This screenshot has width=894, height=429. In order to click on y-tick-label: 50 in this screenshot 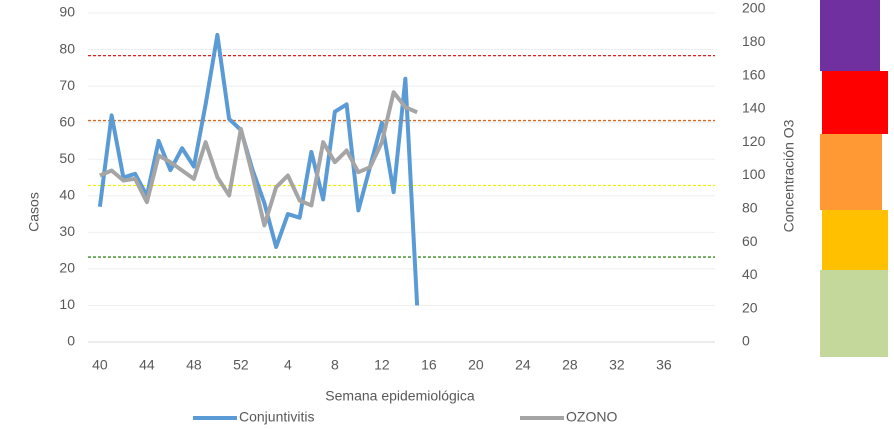, I will do `click(67, 158)`.